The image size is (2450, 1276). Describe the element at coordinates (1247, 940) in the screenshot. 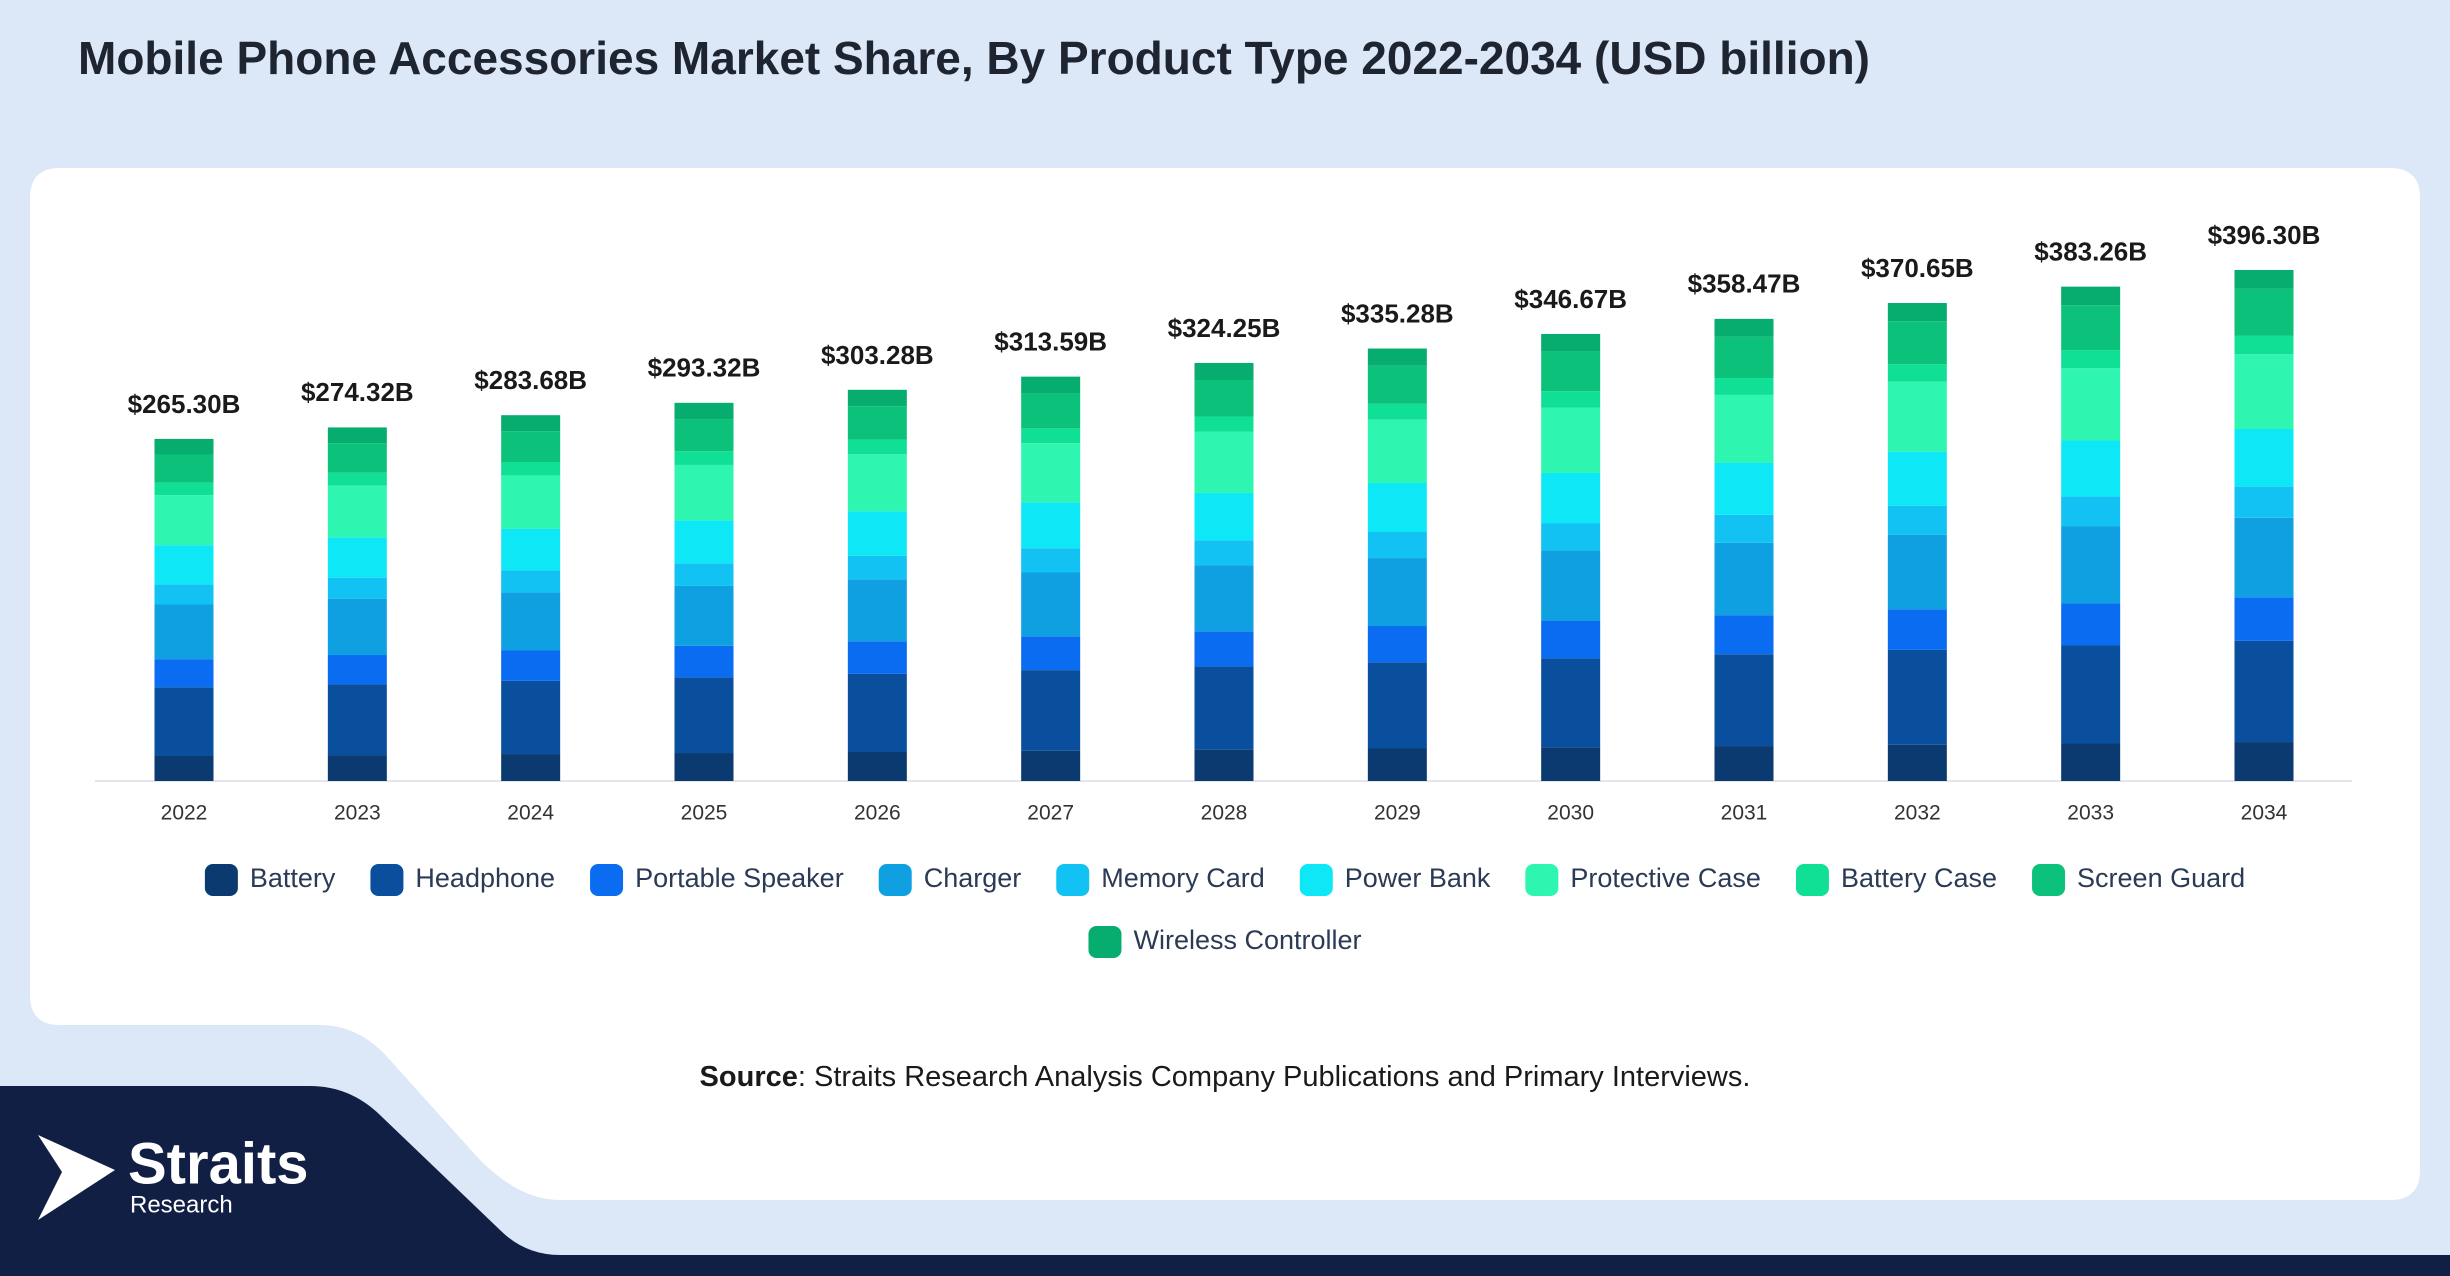

I see `legend-label: Wireless Controller` at that location.